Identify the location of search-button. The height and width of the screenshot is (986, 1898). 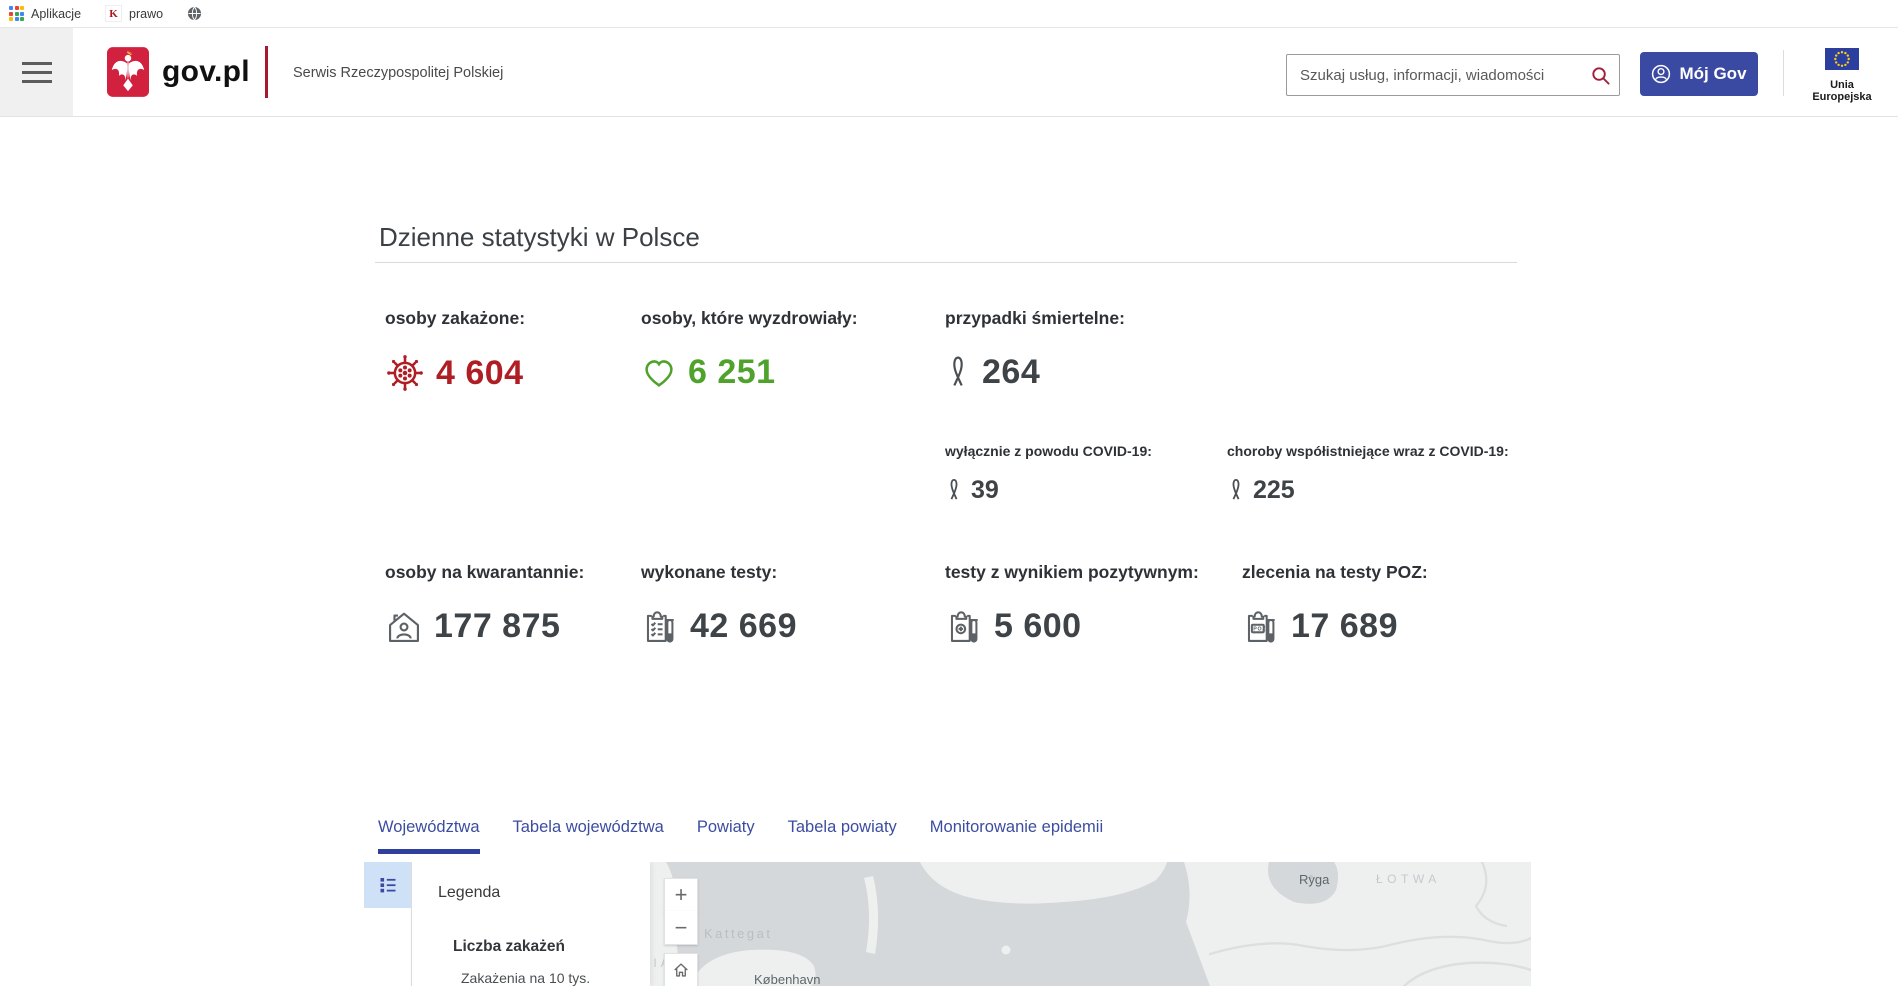
(1600, 75).